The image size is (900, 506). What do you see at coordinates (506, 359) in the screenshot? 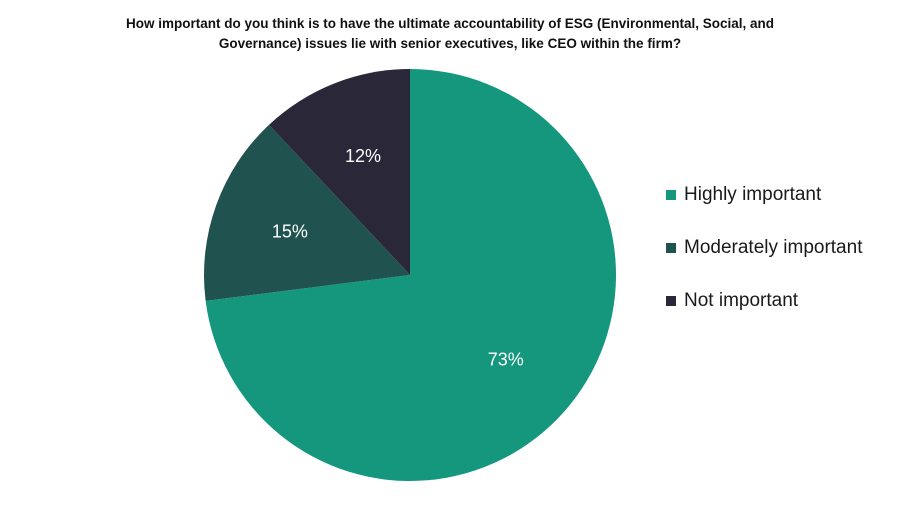
I see `data-label-highly-important: 73%` at bounding box center [506, 359].